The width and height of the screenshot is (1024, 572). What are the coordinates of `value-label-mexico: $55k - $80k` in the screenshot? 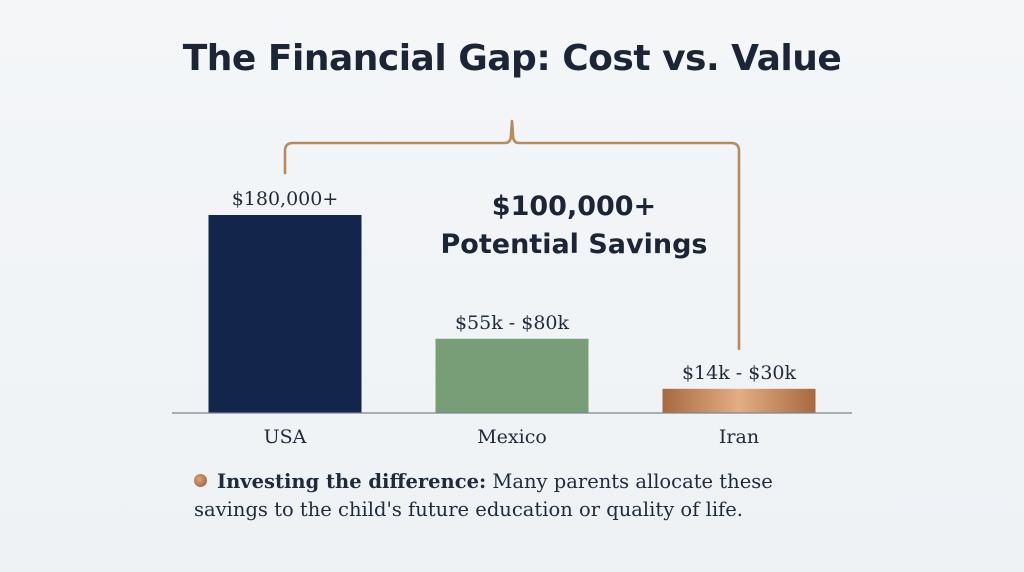 It's located at (512, 323).